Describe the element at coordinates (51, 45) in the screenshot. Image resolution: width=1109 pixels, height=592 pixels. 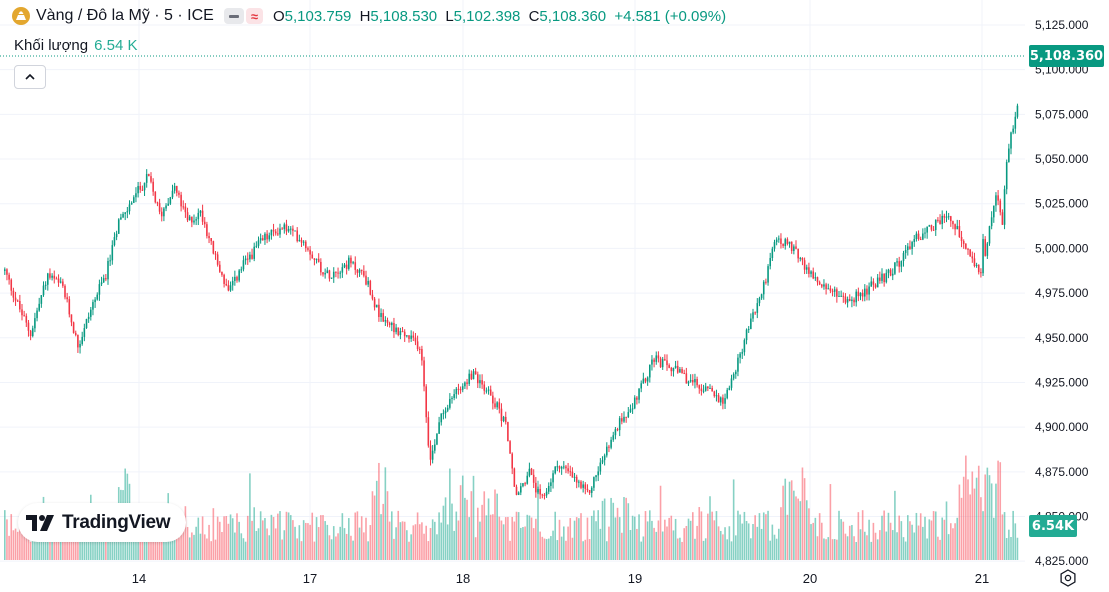
I see `volume-label: Khối lượng` at that location.